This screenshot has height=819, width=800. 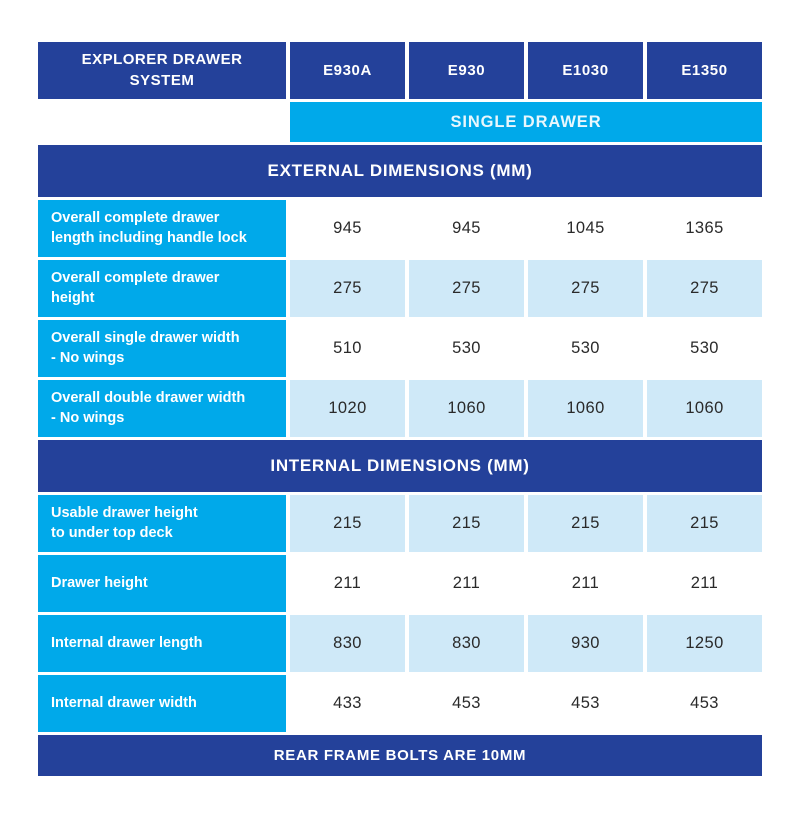 I want to click on column-header-e930a: E930A, so click(x=347, y=70).